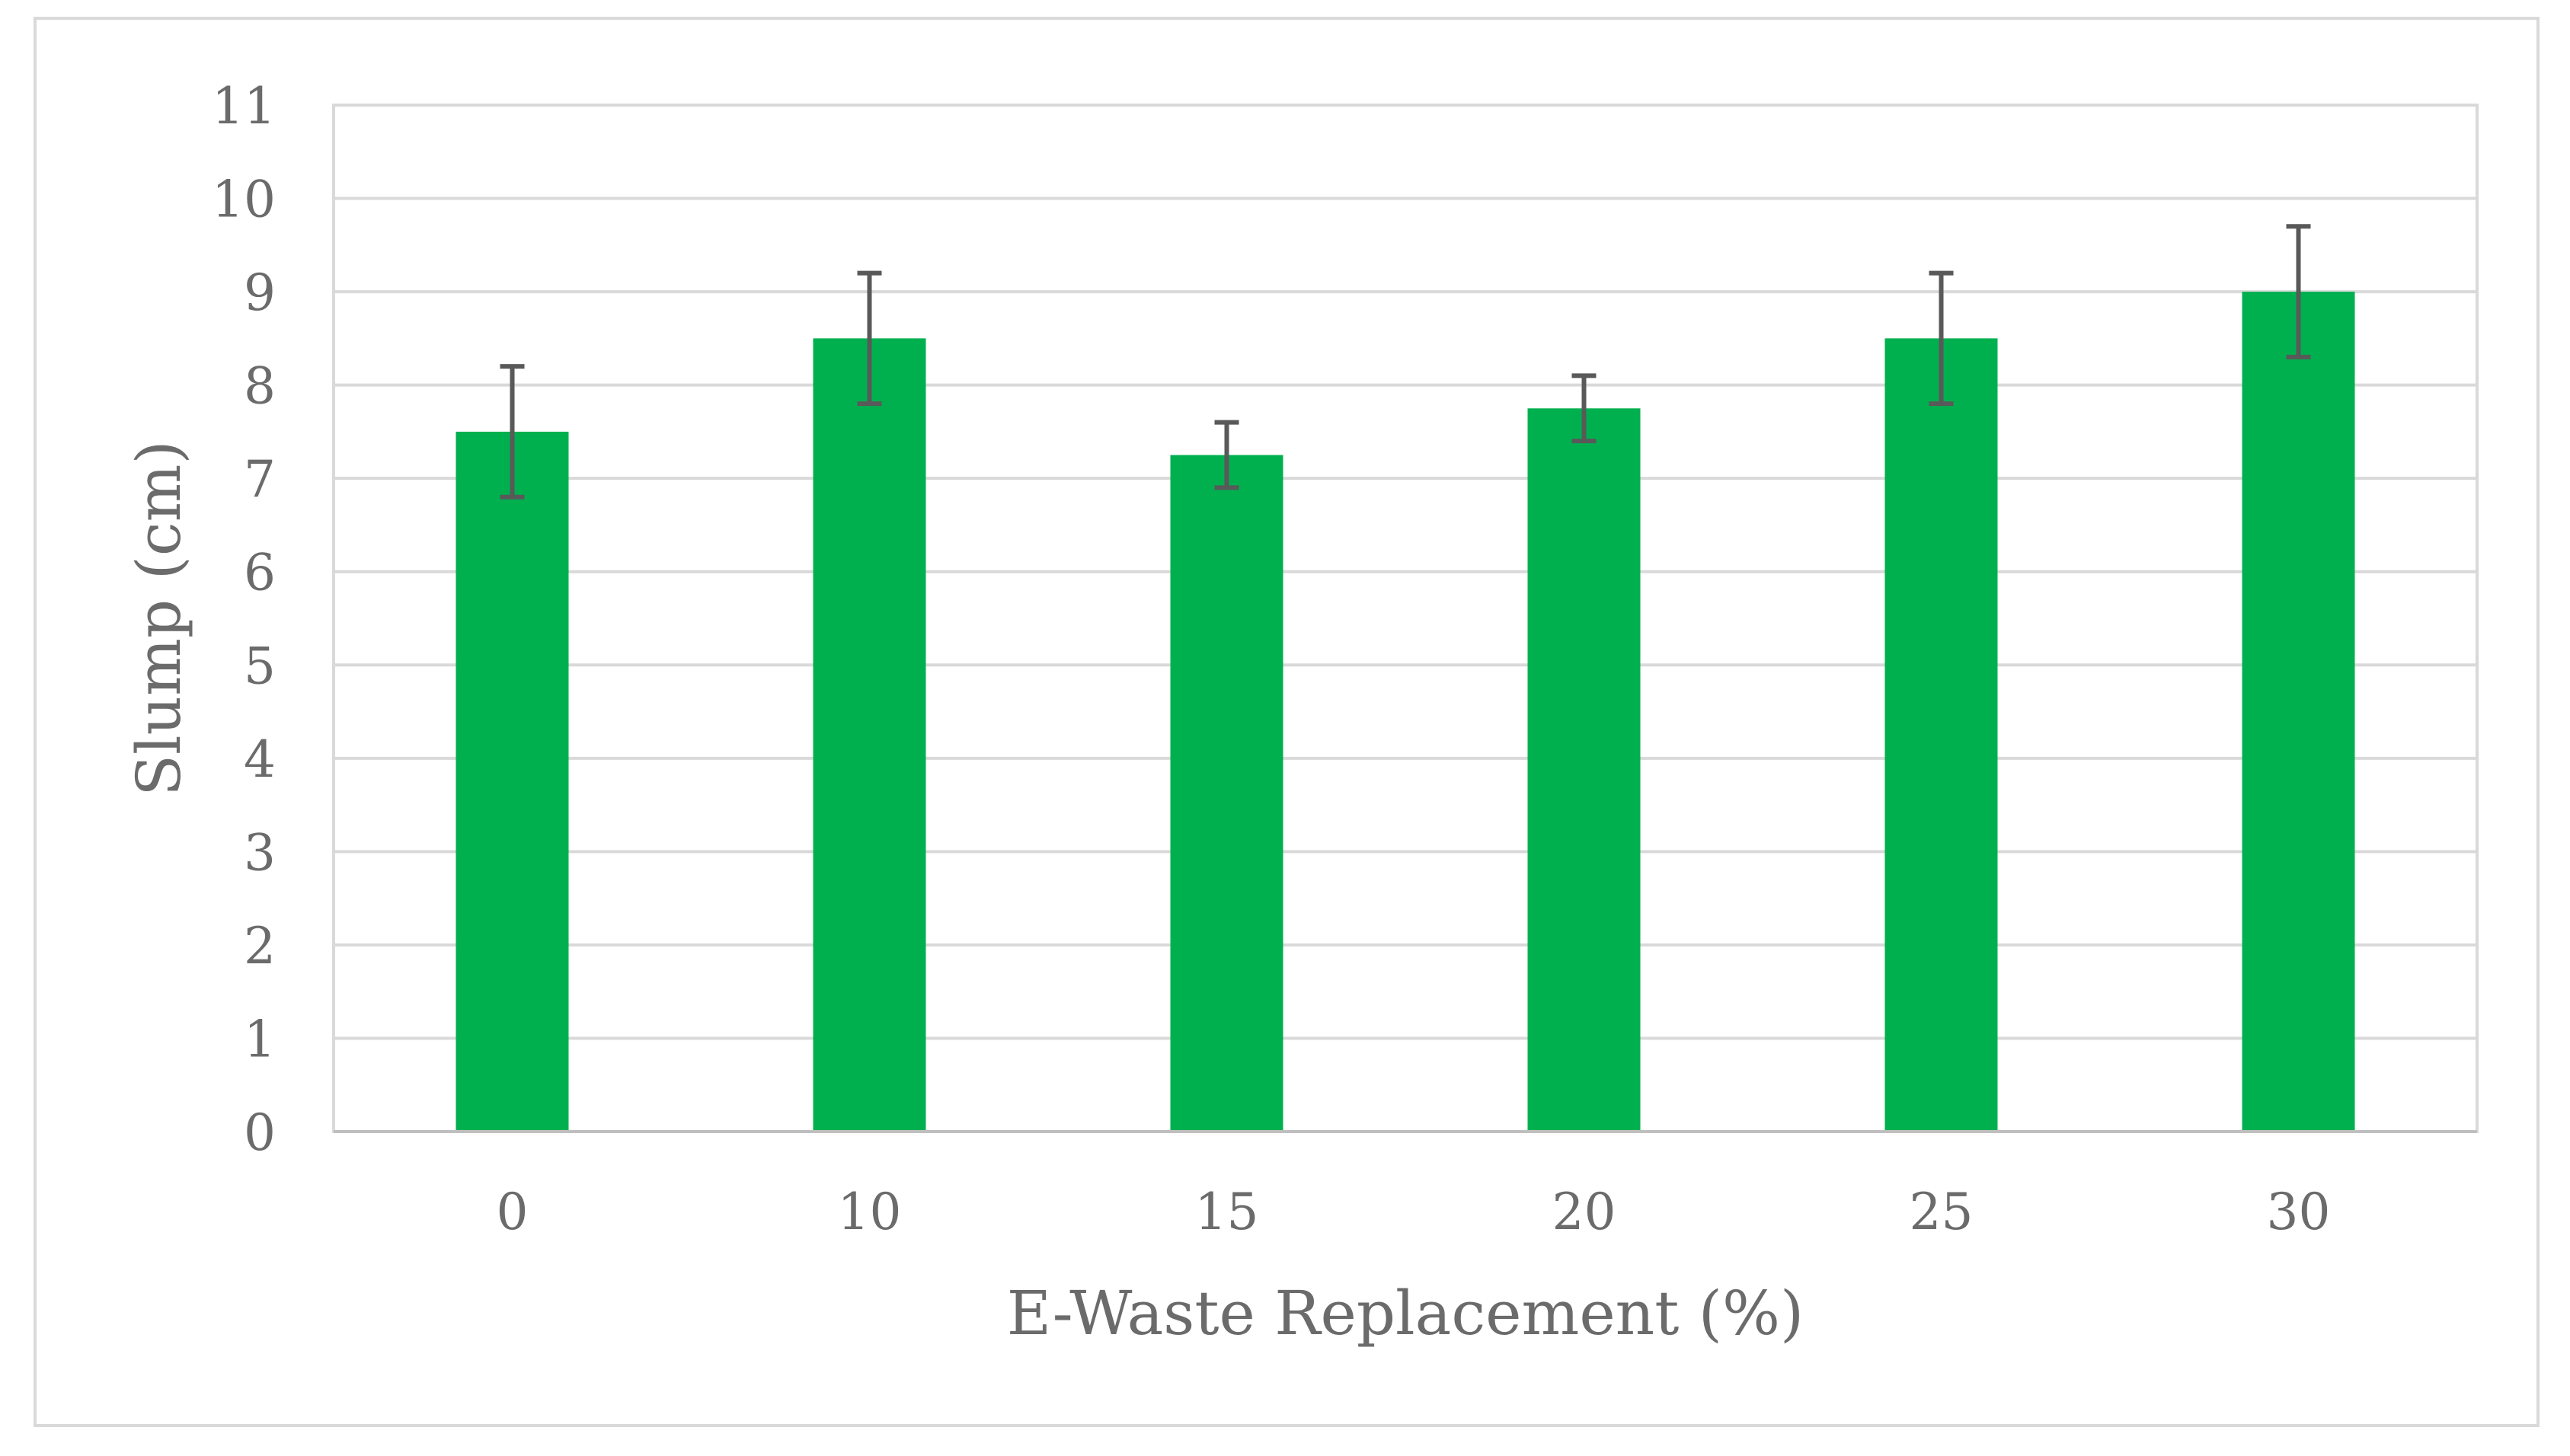 This screenshot has width=2570, height=1456. Describe the element at coordinates (244, 619) in the screenshot. I see `y-tick-labels: 0 1 2 3 4 5 6 7 8 9 10 11` at that location.